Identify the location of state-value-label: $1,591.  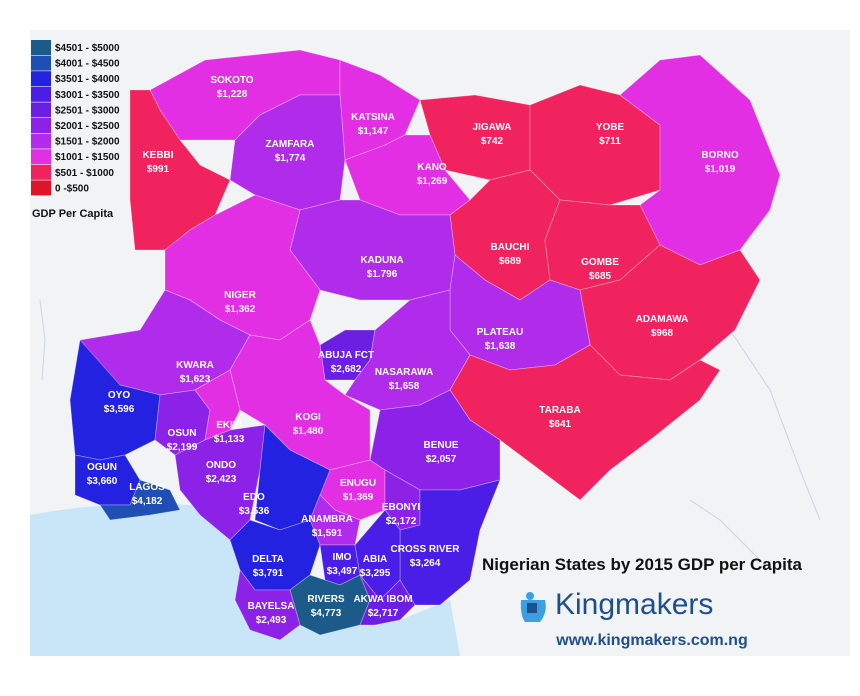
(327, 533).